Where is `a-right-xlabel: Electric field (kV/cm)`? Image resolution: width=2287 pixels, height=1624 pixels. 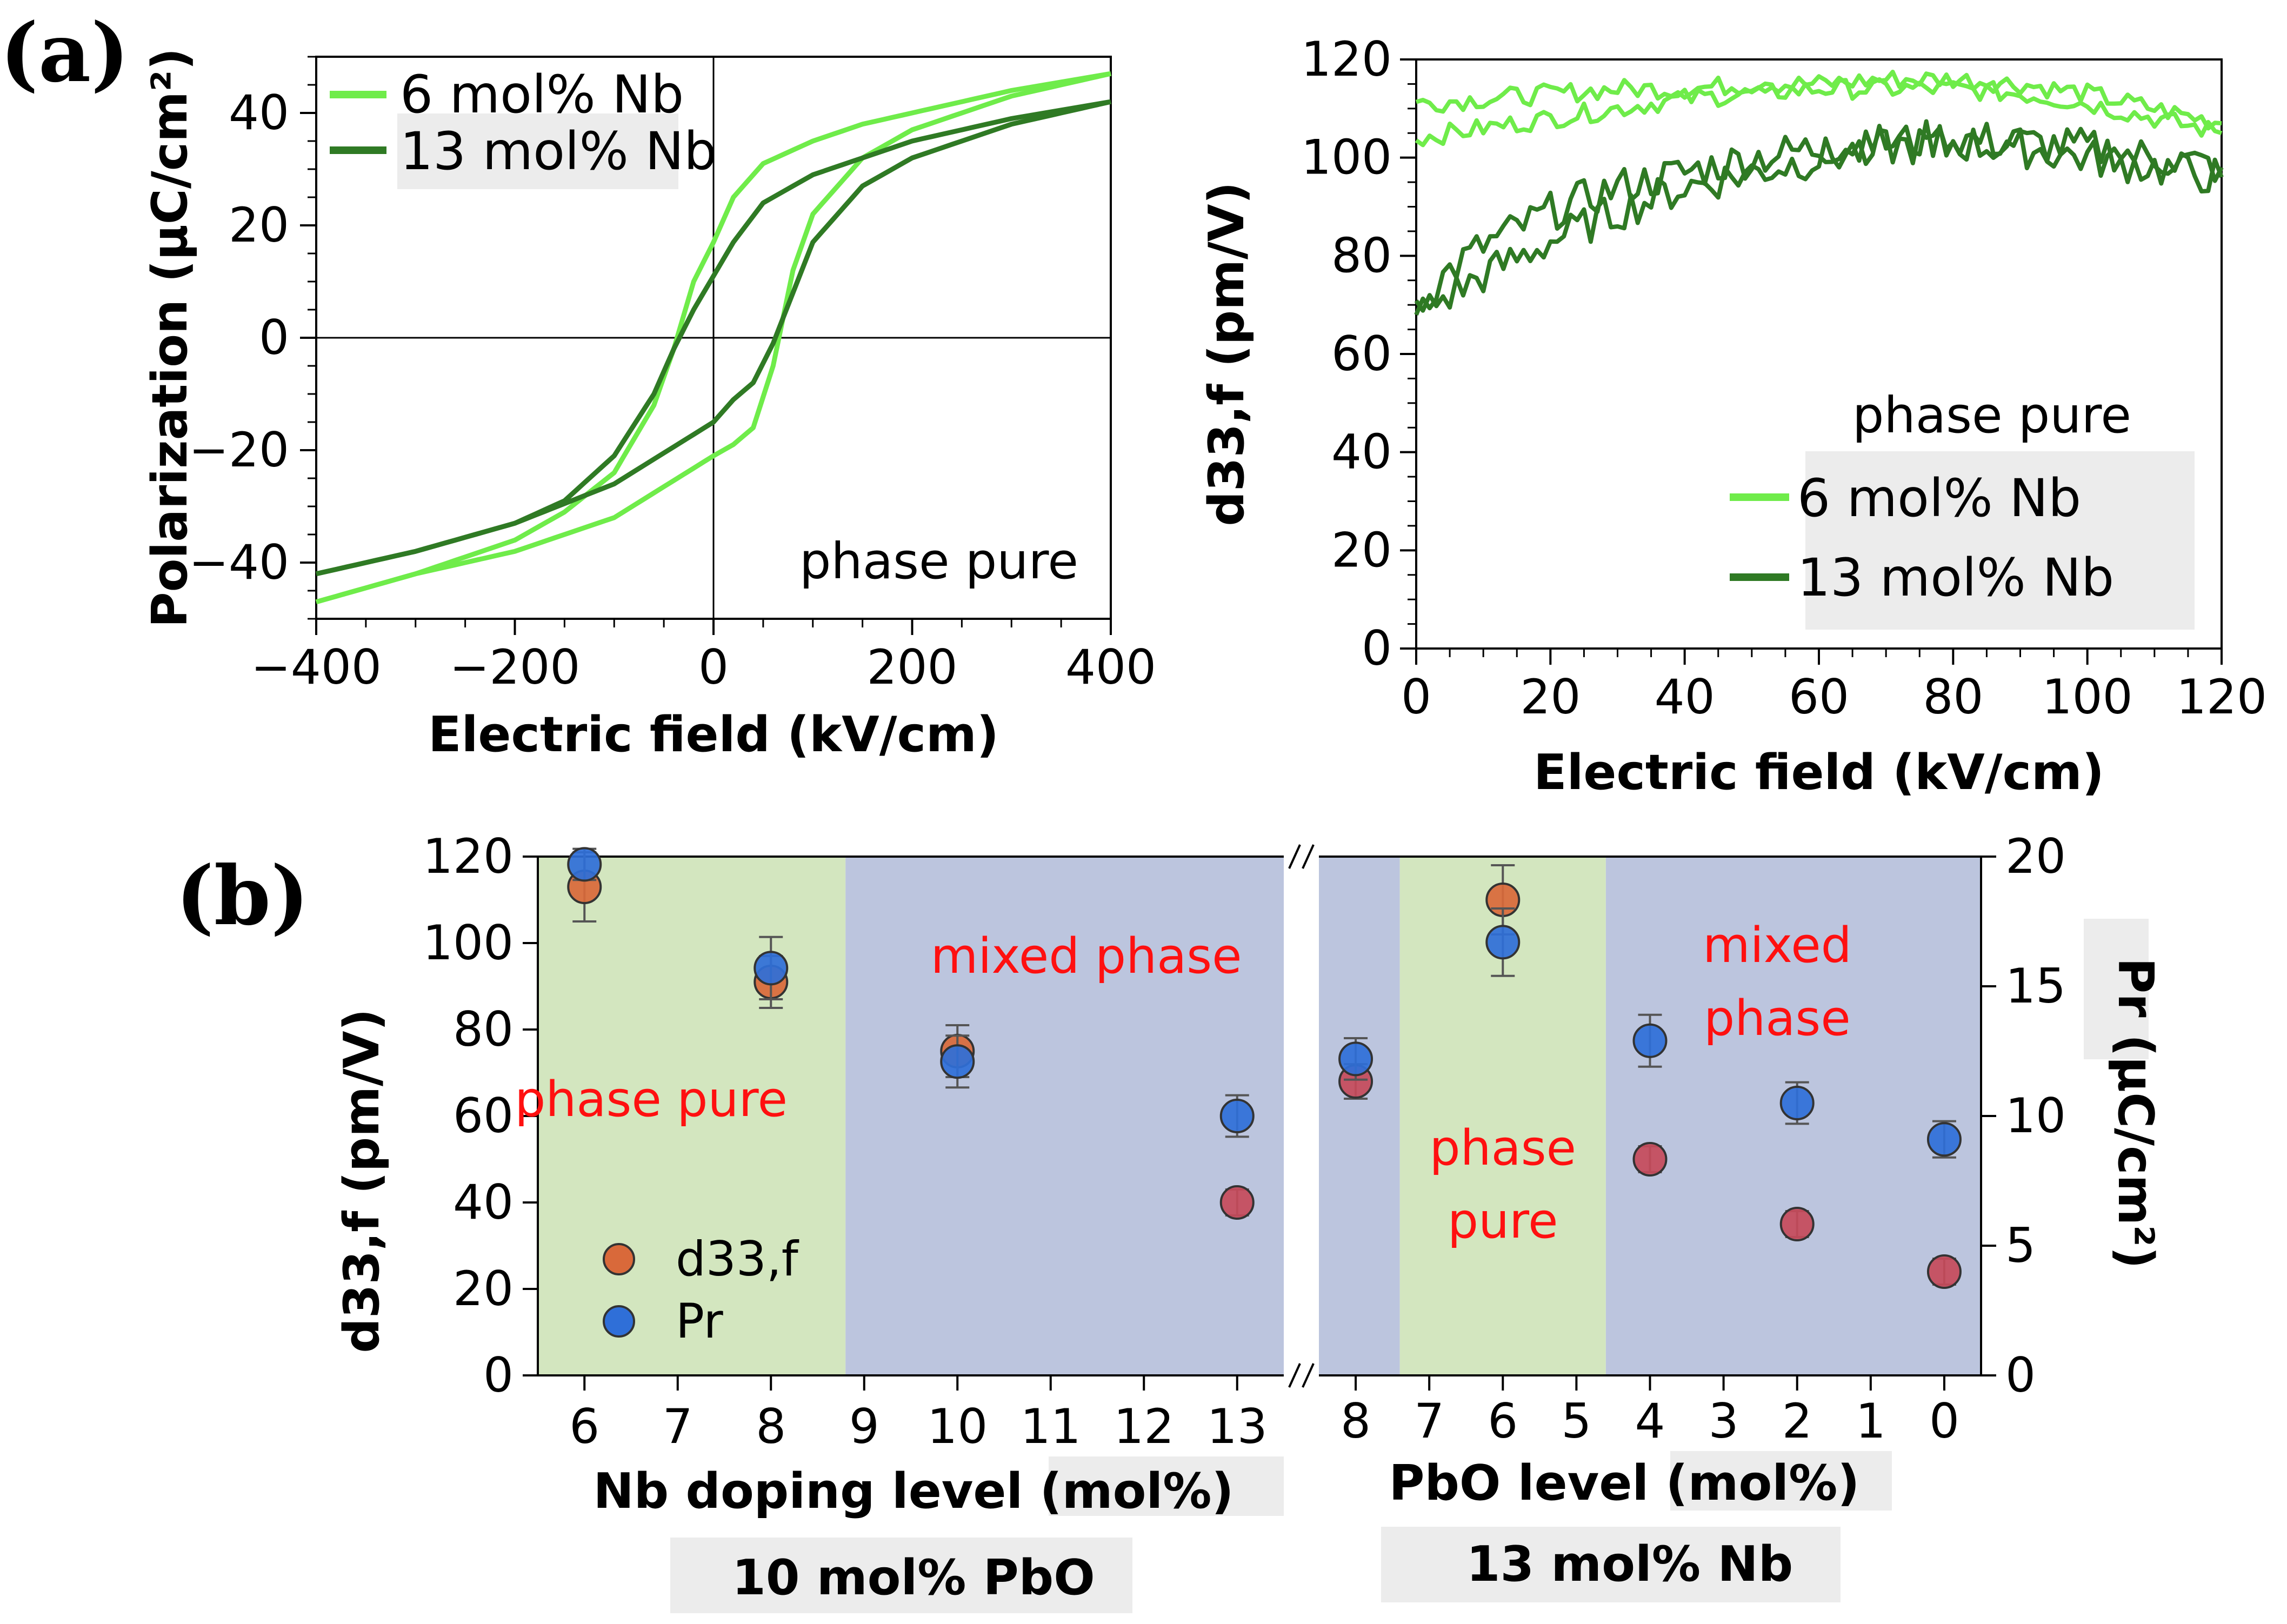
a-right-xlabel: Electric field (kV/cm) is located at coordinates (1818, 773).